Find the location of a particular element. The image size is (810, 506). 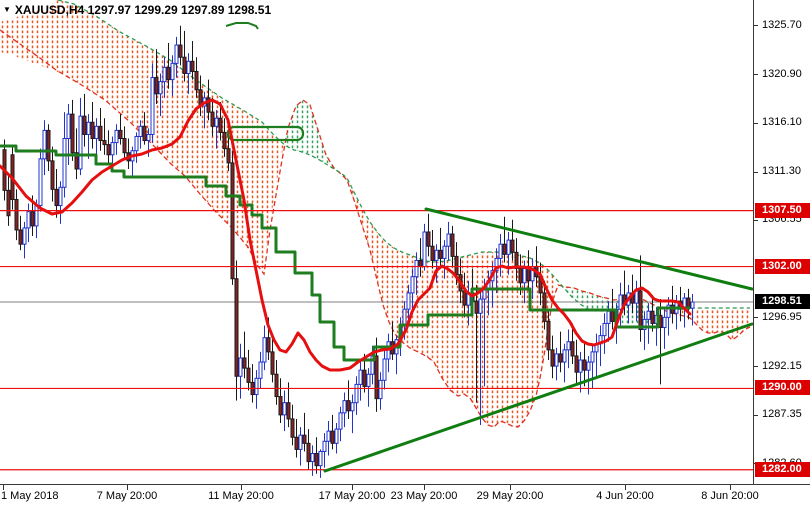

price-tick-label: 1292.15 is located at coordinates (782, 365).